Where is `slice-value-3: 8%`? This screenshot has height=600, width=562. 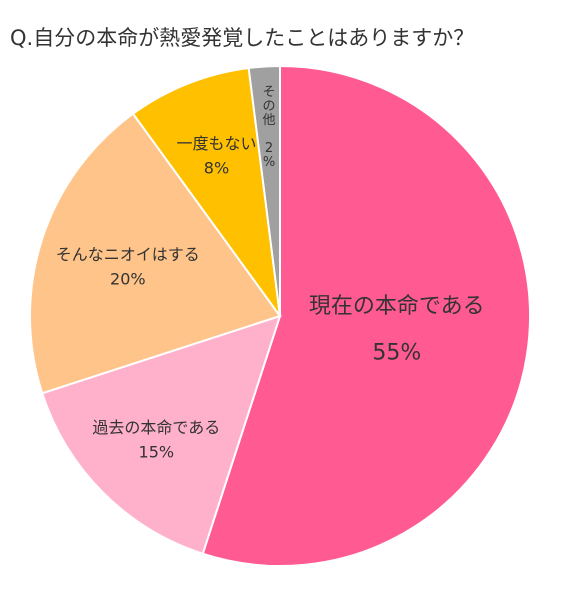
slice-value-3: 8% is located at coordinates (216, 168).